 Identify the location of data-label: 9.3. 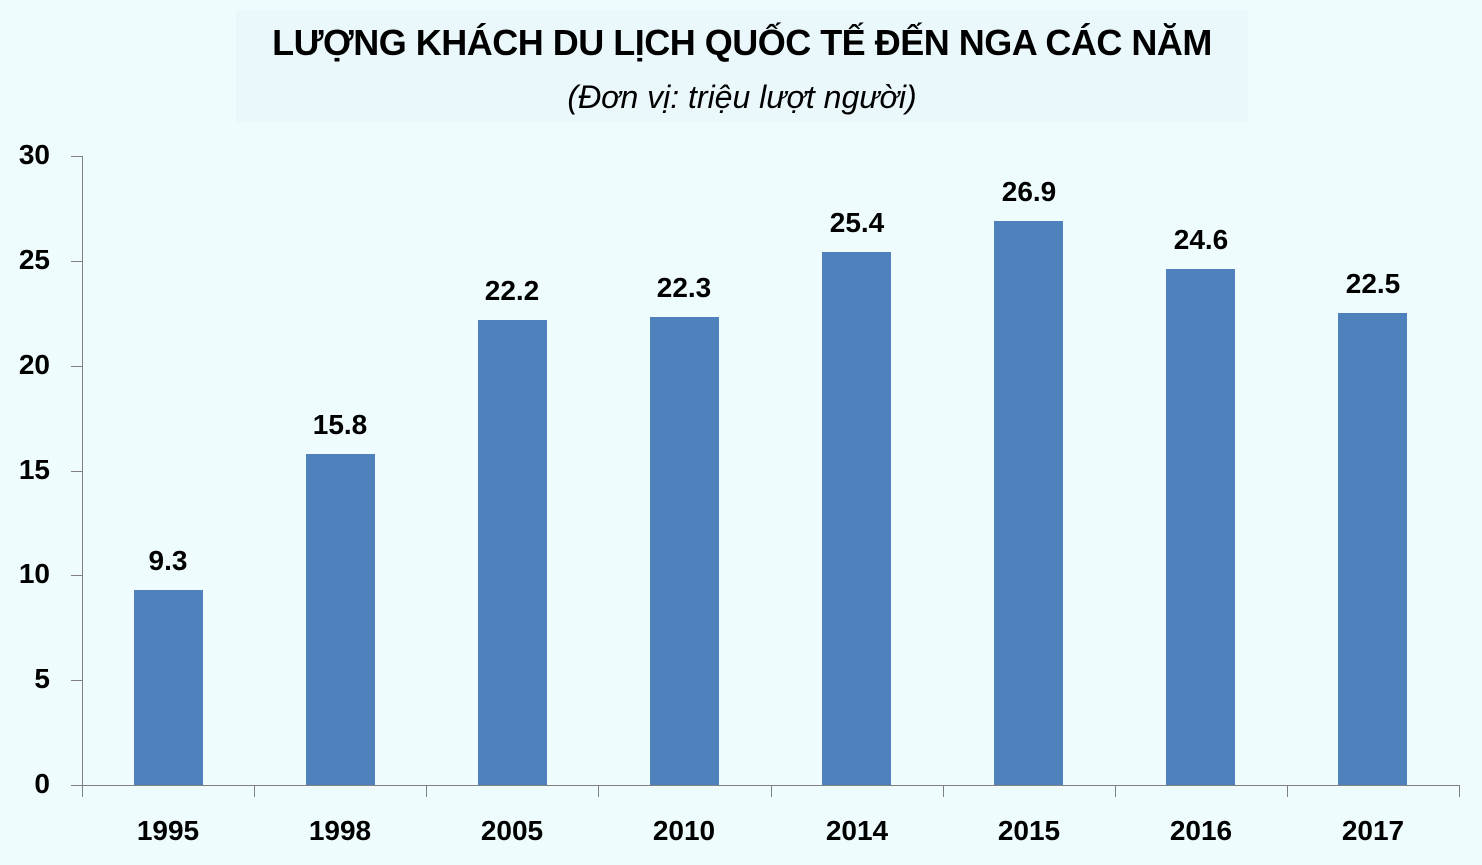
(168, 560).